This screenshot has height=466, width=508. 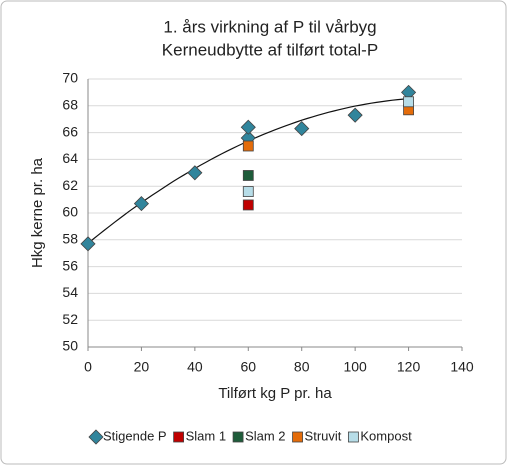 What do you see at coordinates (355, 367) in the screenshot?
I see `x-tick-label: 100` at bounding box center [355, 367].